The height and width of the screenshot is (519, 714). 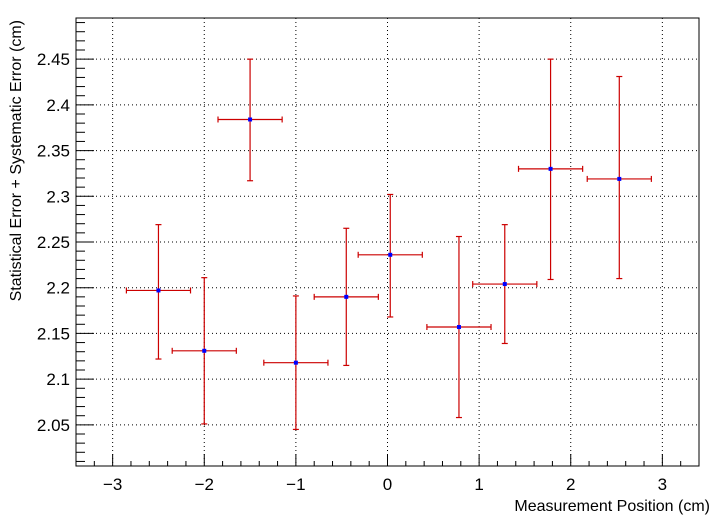 What do you see at coordinates (112, 484) in the screenshot?
I see `x-tick-label: −3` at bounding box center [112, 484].